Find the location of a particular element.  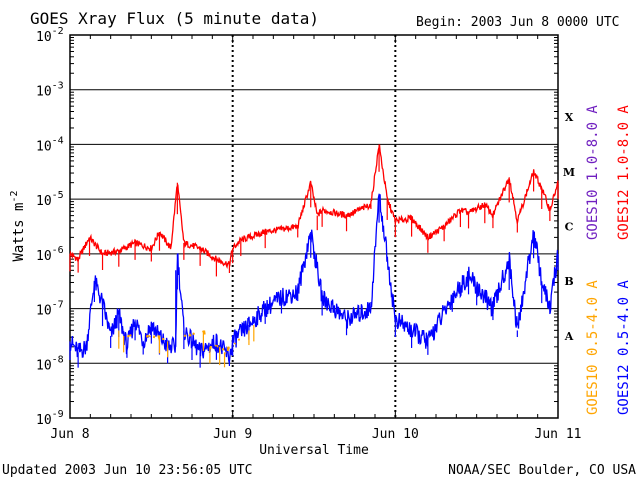

updated-label: Updated 2003 Jun 10 23:56:05 UTC is located at coordinates (127, 470).